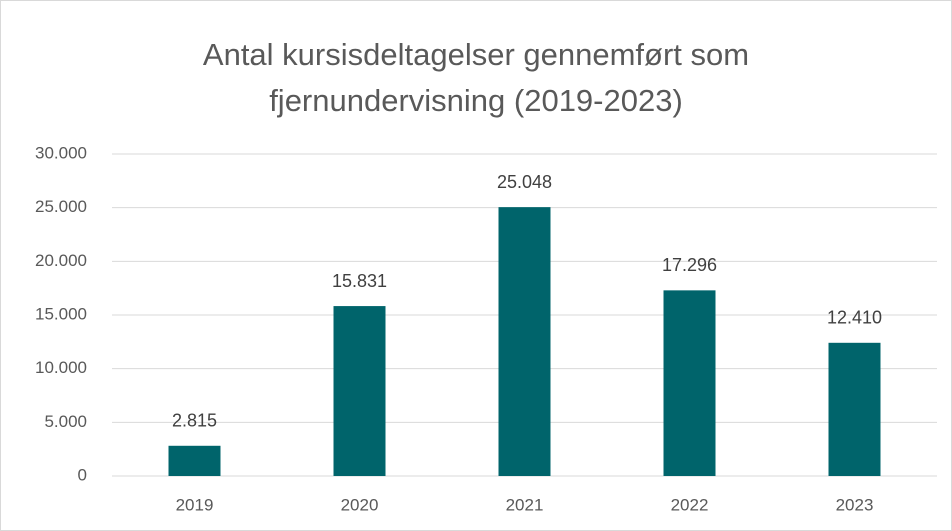 Image resolution: width=952 pixels, height=531 pixels. What do you see at coordinates (689, 265) in the screenshot?
I see `data-label: 17.296` at bounding box center [689, 265].